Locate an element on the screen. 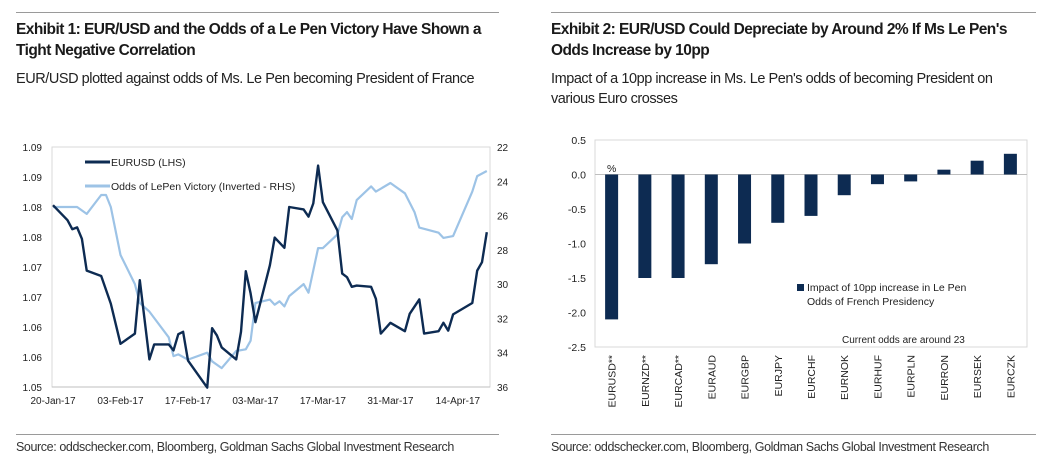 The image size is (1051, 464). y-right-tick-label: 24 is located at coordinates (503, 182).